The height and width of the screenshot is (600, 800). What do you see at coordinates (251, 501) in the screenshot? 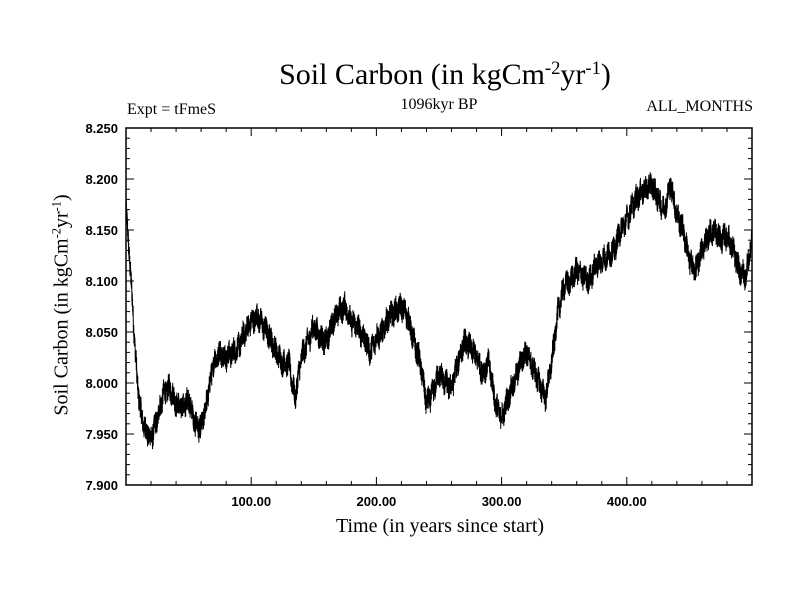
I see `x-tick-label: 100.00` at bounding box center [251, 501].